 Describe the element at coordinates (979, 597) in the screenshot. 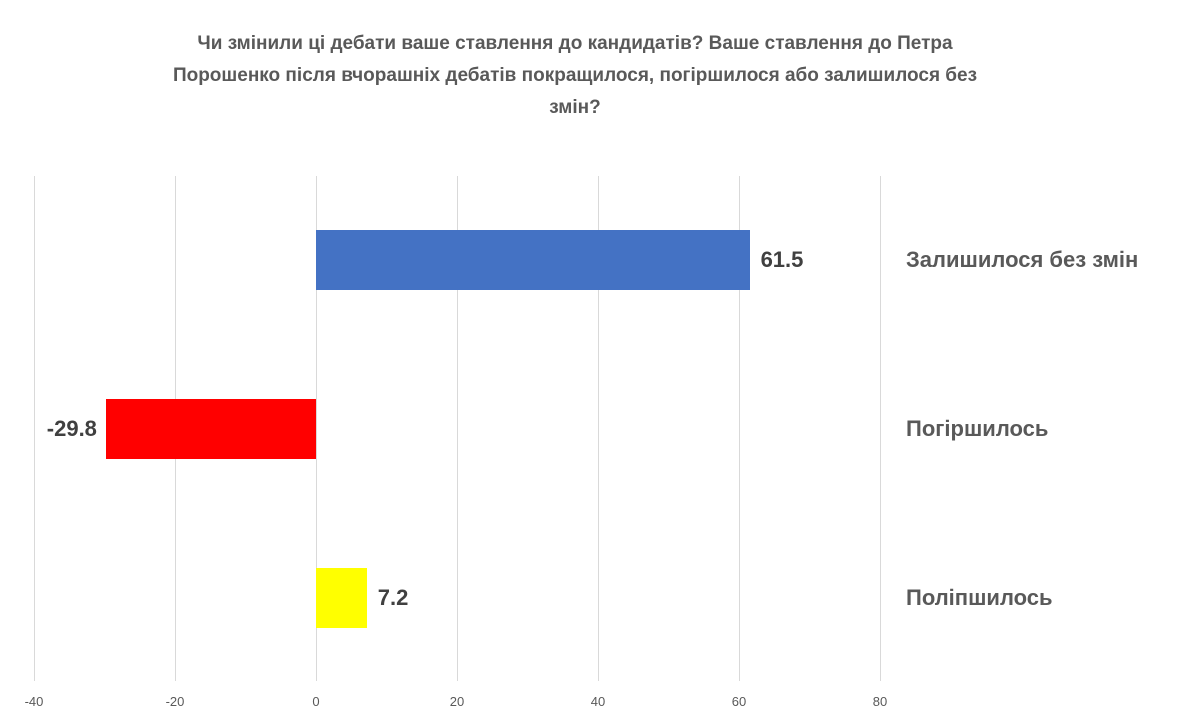

I see `category-label-improved: Поліпшилось` at that location.